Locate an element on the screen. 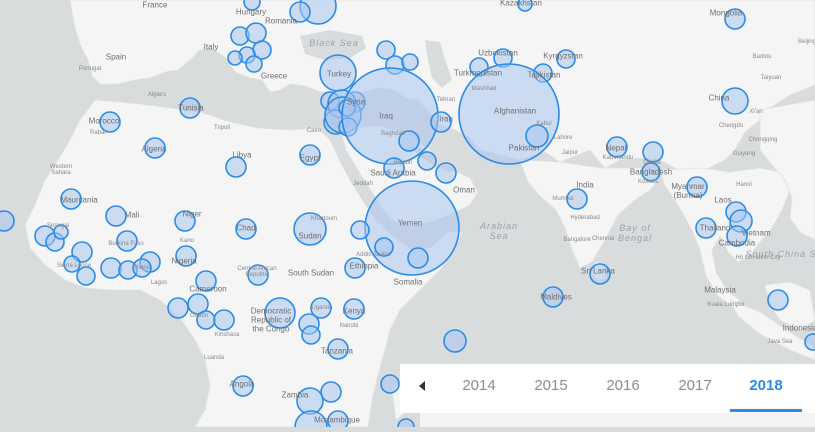  year-2016: 2016 is located at coordinates (623, 385).